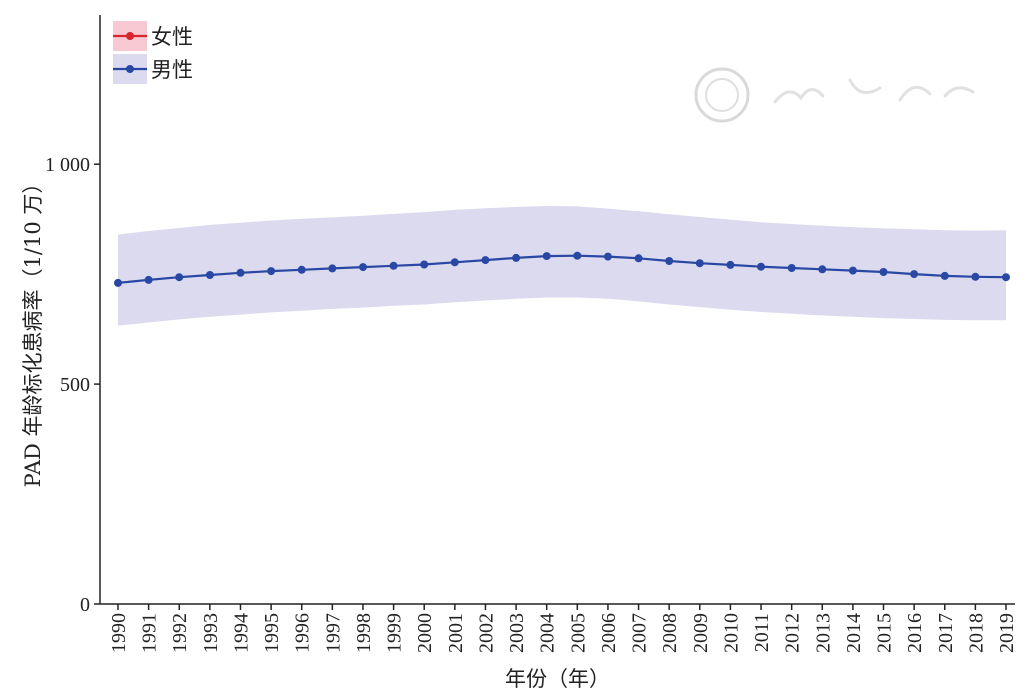 The height and width of the screenshot is (696, 1034). What do you see at coordinates (874, 91) in the screenshot?
I see `watermark-script-stroke` at bounding box center [874, 91].